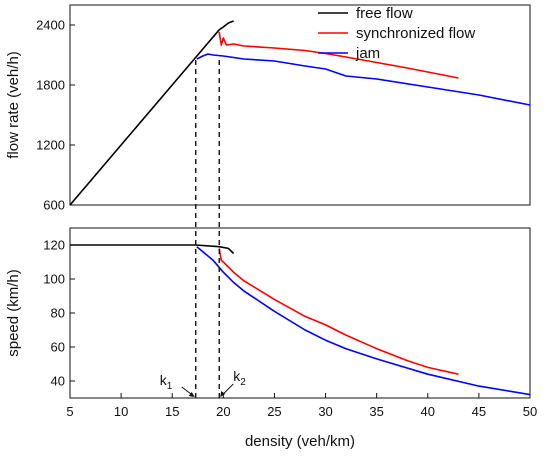  What do you see at coordinates (13, 105) in the screenshot?
I see `flow-rate-axis-label: flow rate (veh/h)` at bounding box center [13, 105].